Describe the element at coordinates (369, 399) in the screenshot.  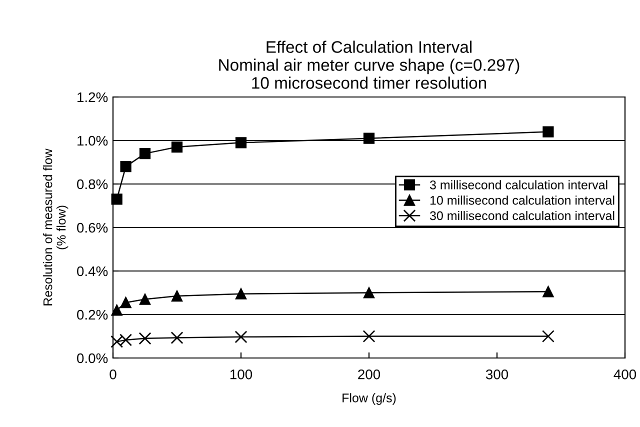
I see `x-axis-title: Flow (g/s)` at that location.